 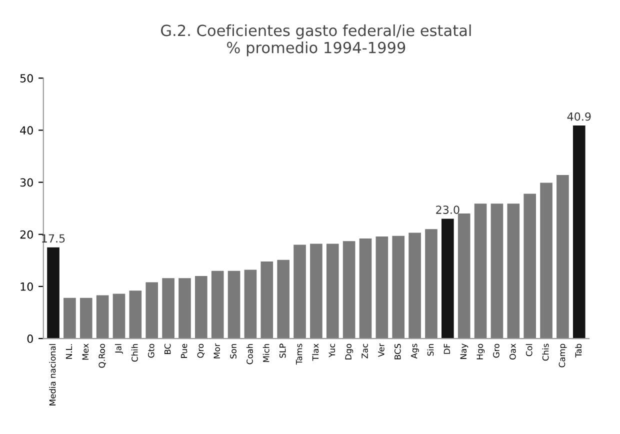 What do you see at coordinates (151, 351) in the screenshot?
I see `x-tick-label: Gto` at bounding box center [151, 351].